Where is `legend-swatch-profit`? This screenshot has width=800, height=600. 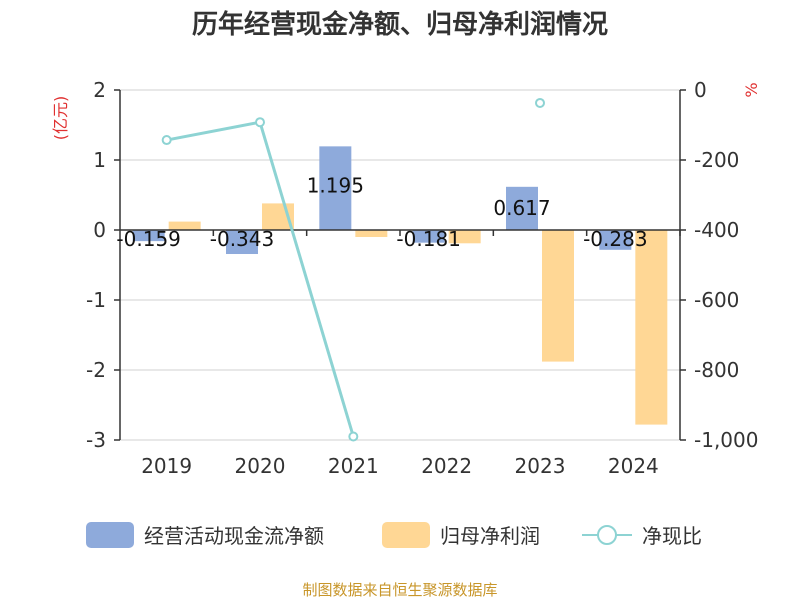
legend-swatch-profit is located at coordinates (406, 535).